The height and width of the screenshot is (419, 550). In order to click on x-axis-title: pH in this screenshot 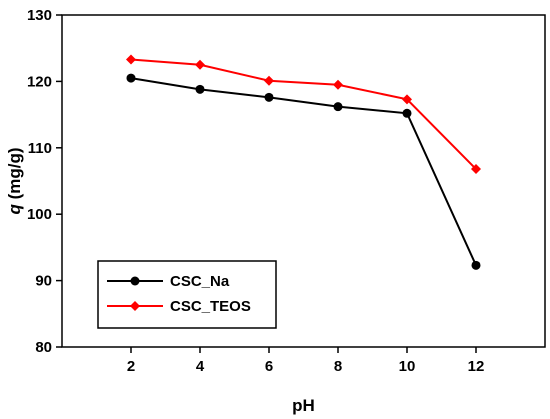, I will do `click(303, 405)`.